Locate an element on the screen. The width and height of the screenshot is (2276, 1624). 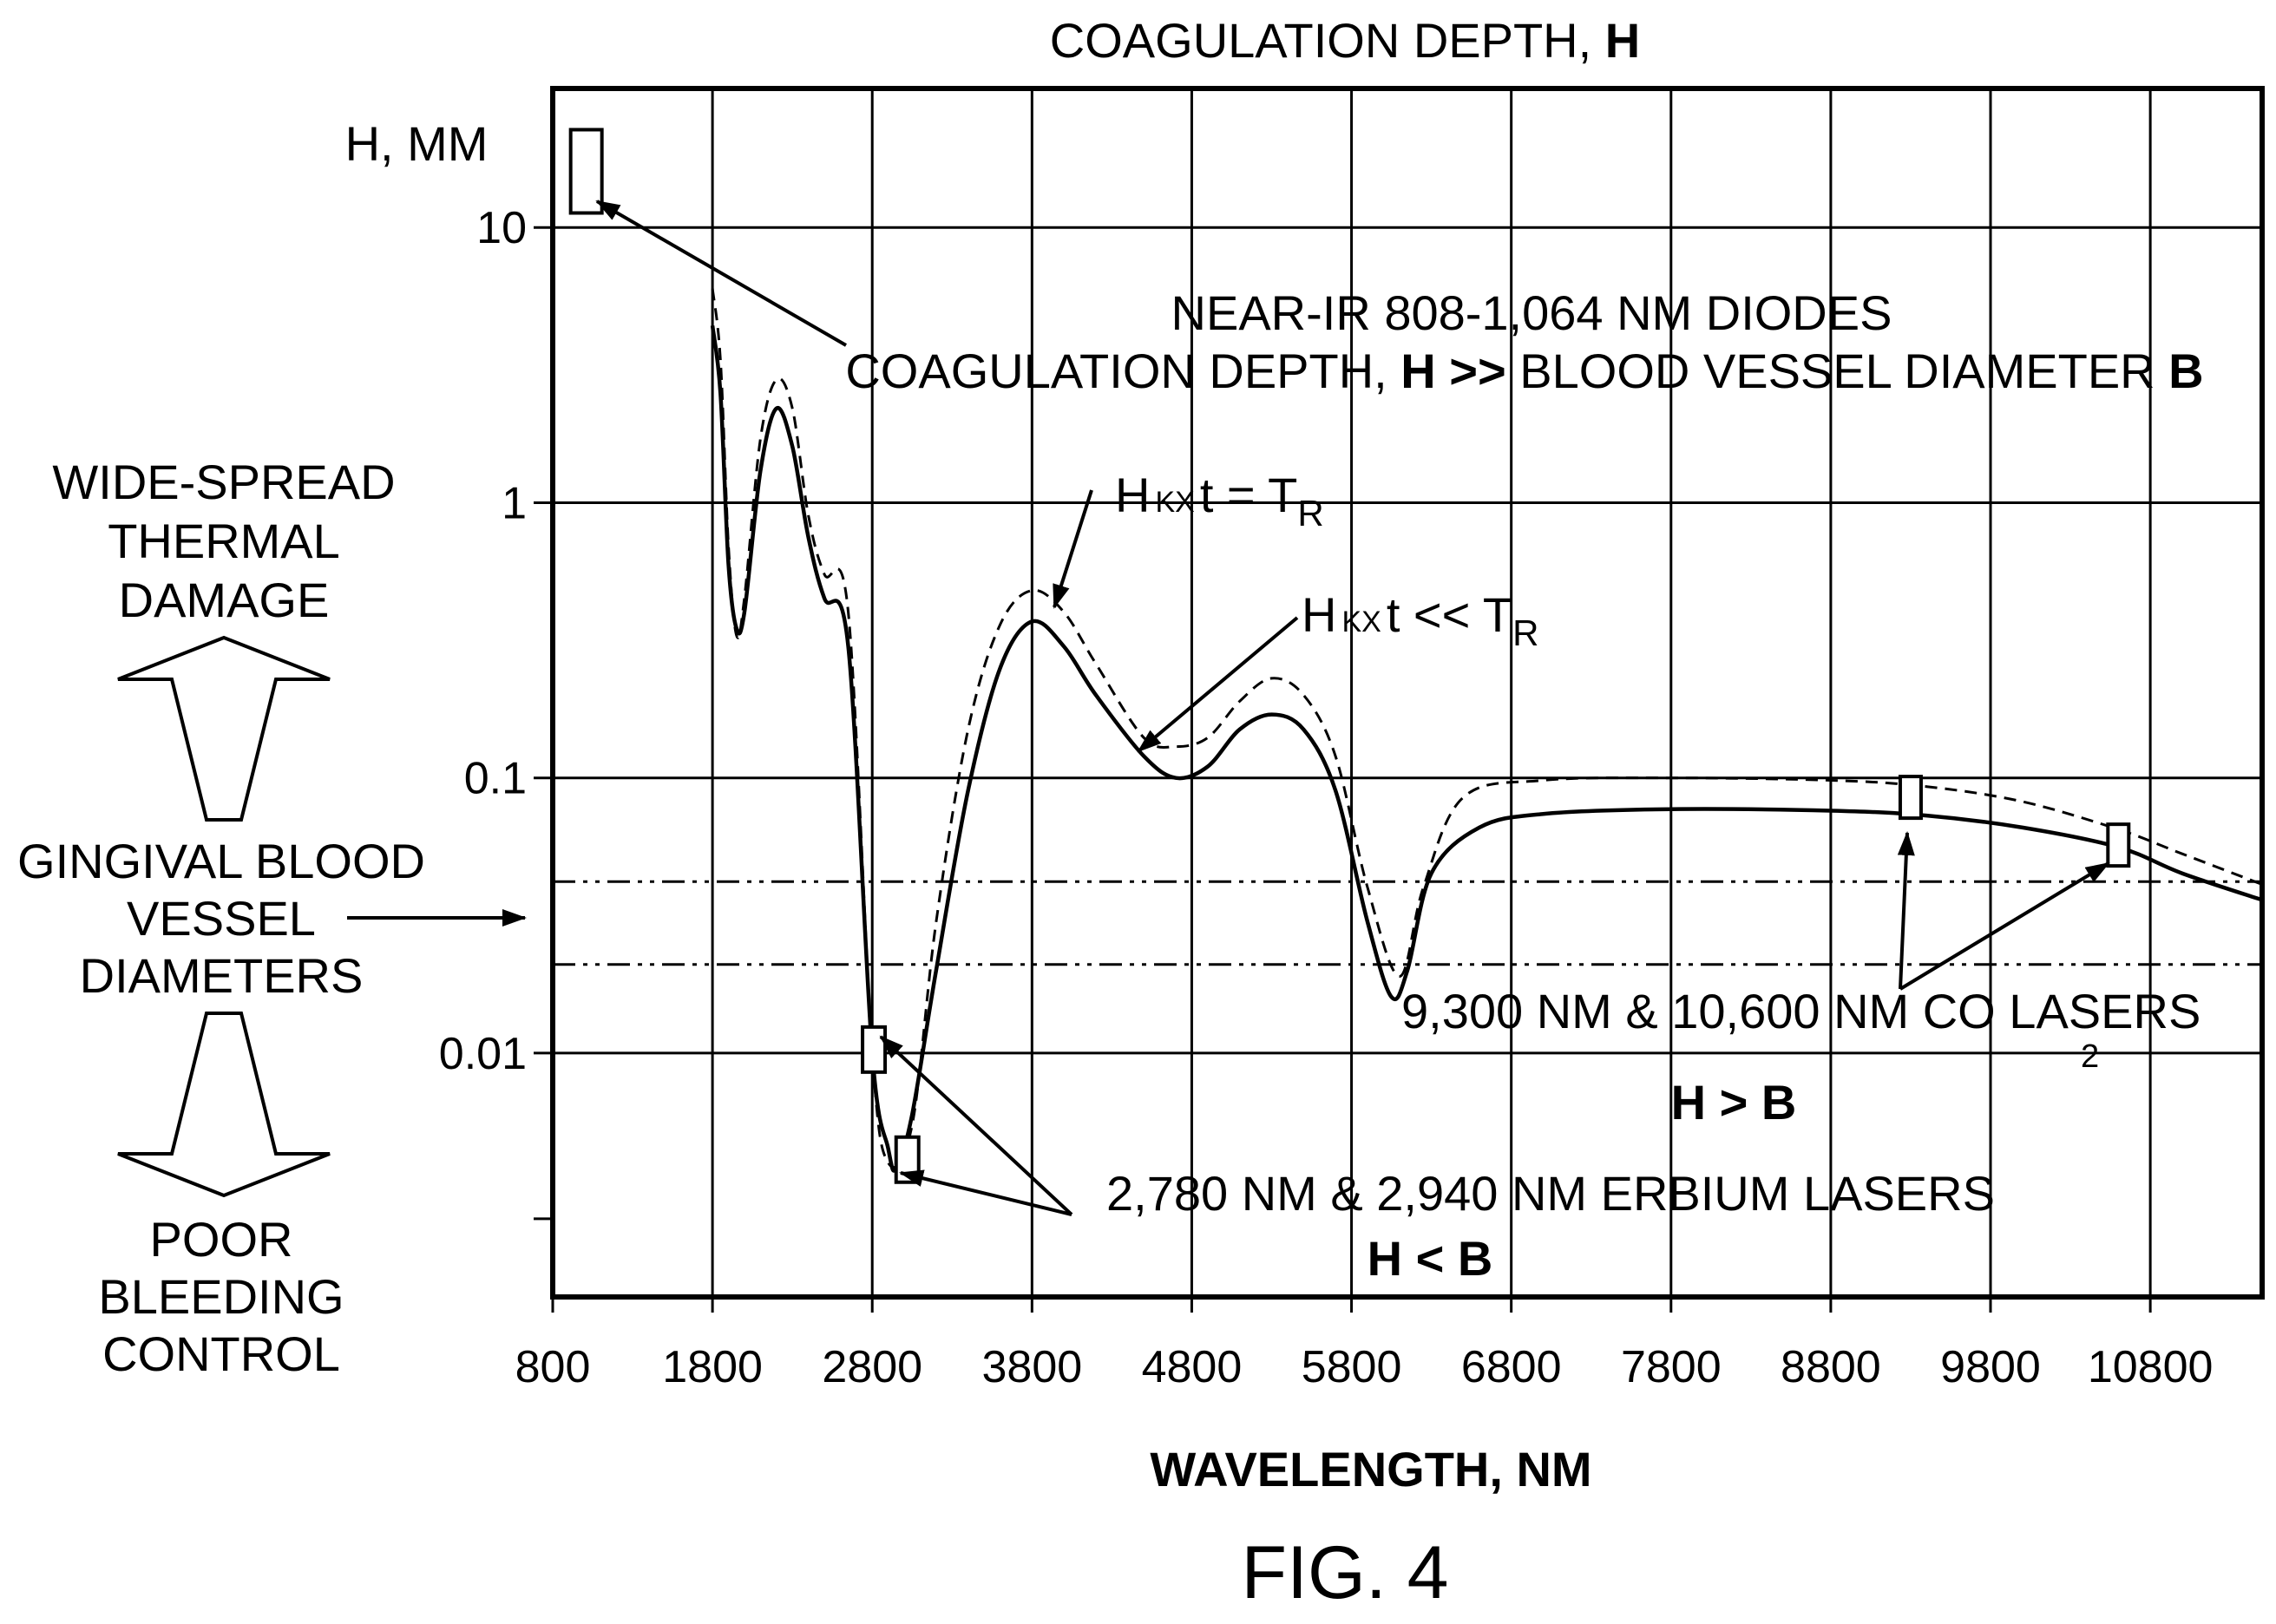
figure-caption: FIG. 4 is located at coordinates (1345, 1572).